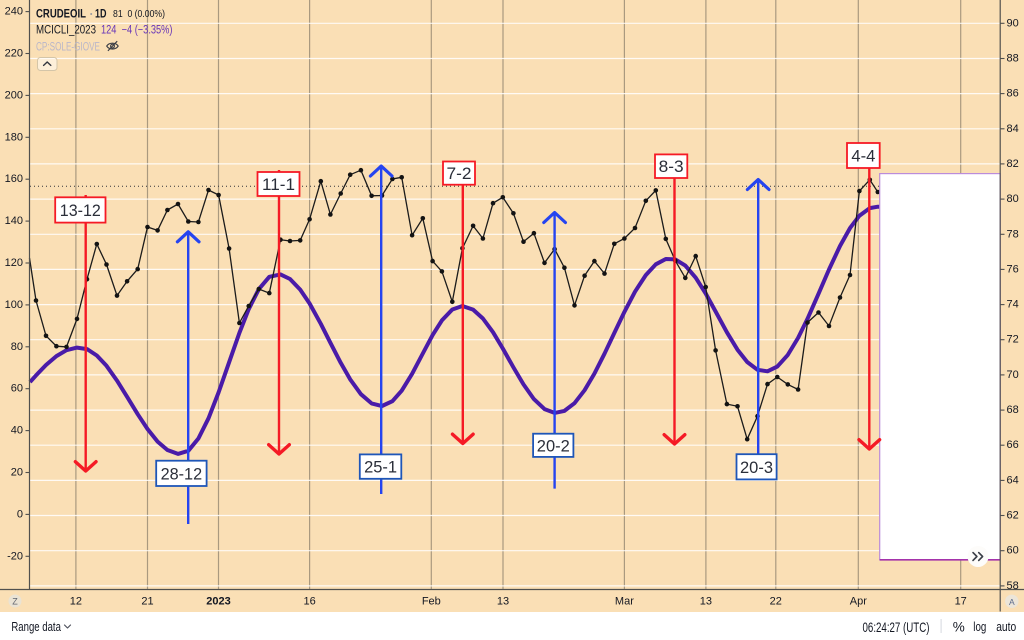 The image size is (1024, 640). Describe the element at coordinates (14, 179) in the screenshot. I see `svg-text: 160` at that location.